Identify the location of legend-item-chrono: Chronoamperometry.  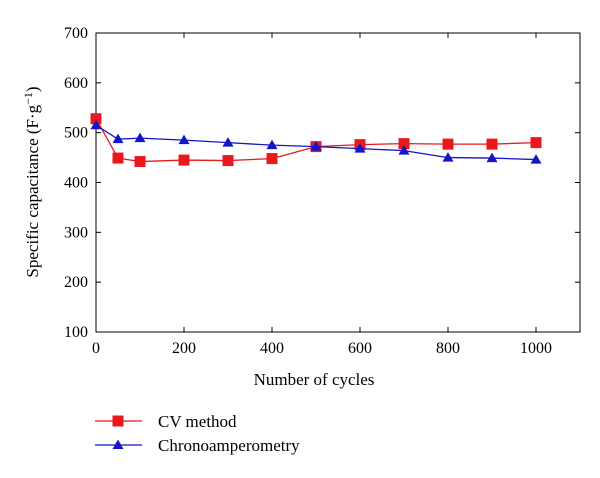
(197, 445).